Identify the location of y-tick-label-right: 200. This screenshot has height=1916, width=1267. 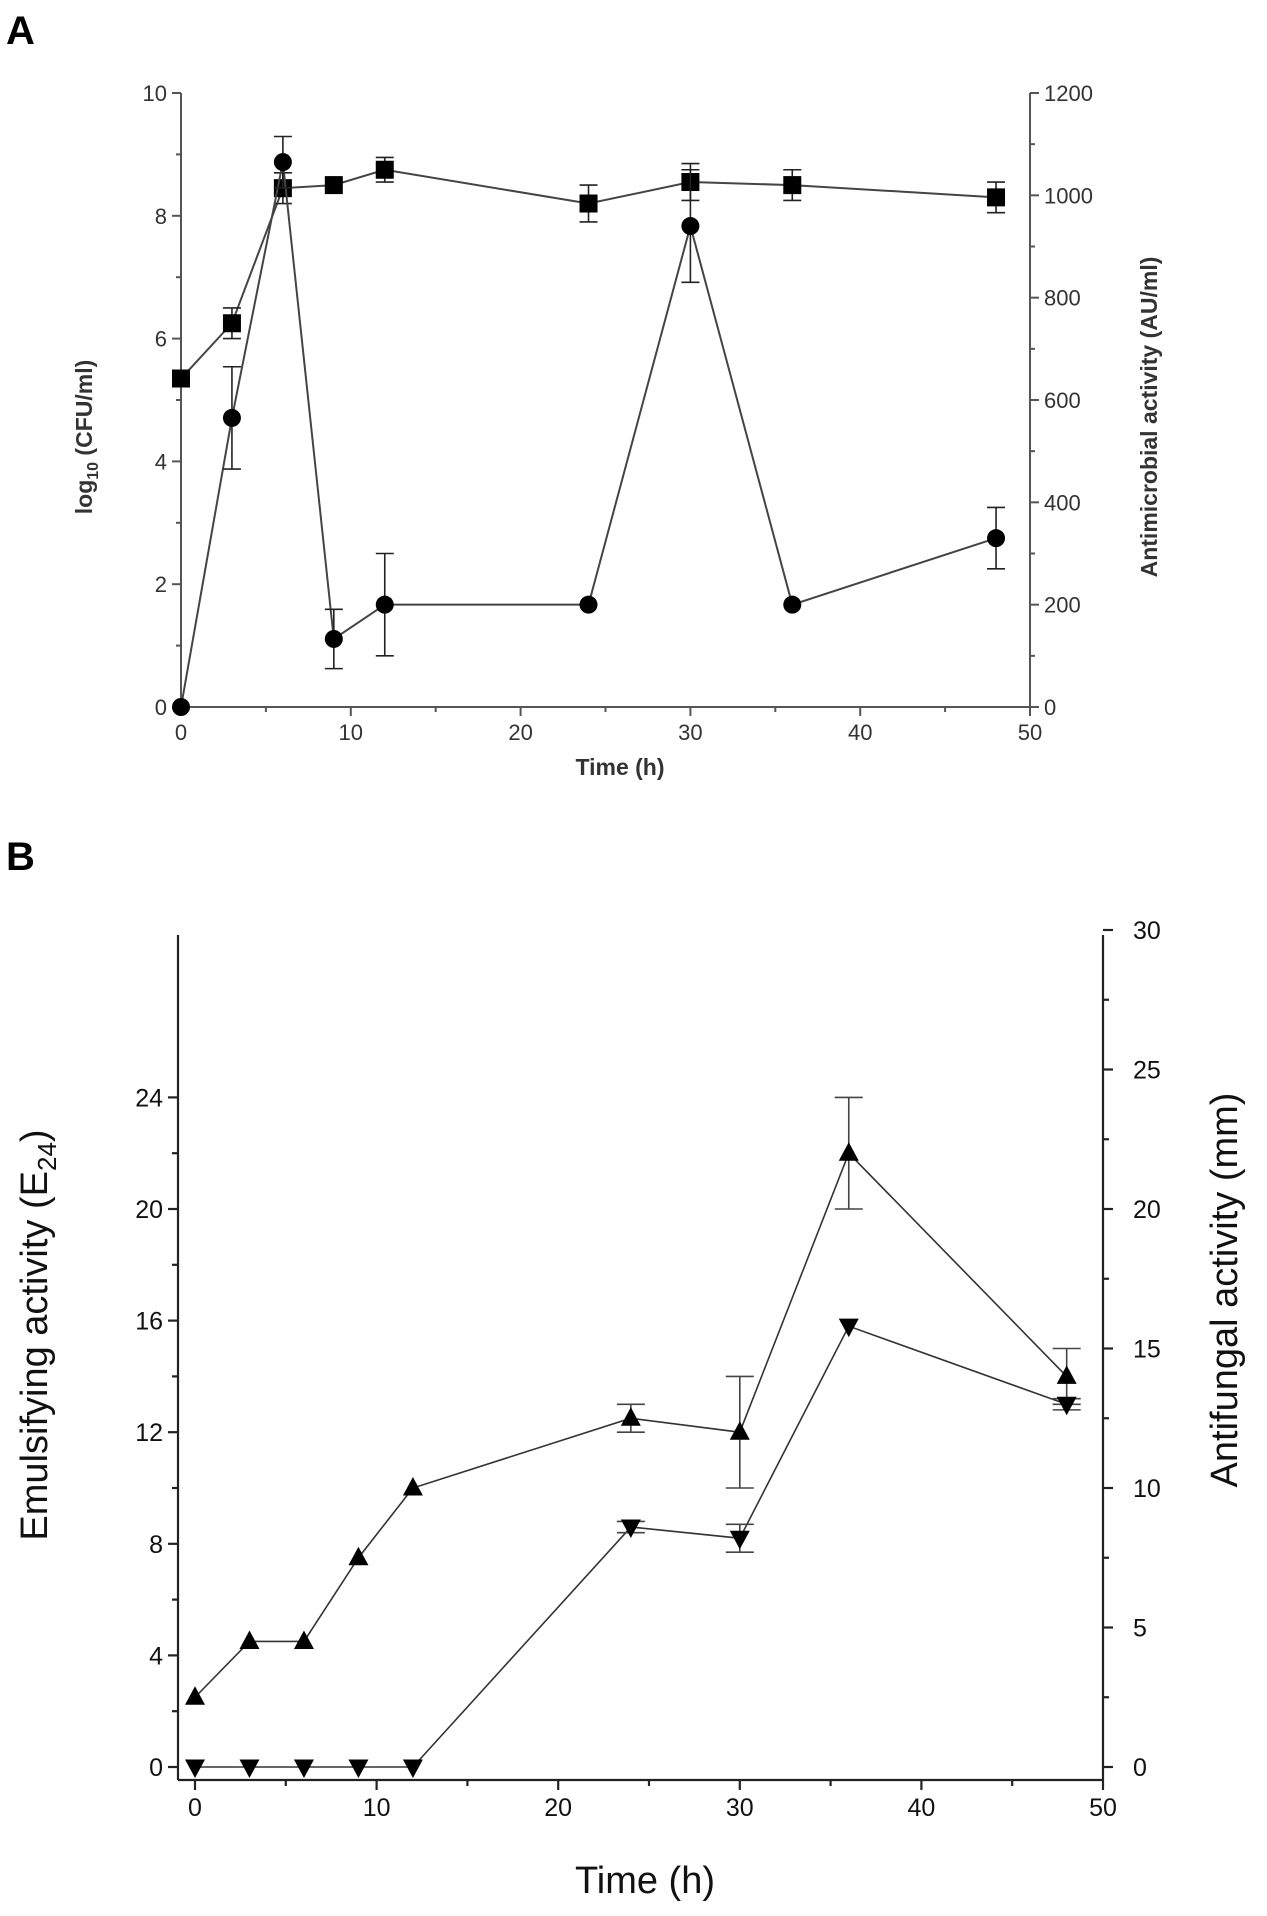
(1062, 605).